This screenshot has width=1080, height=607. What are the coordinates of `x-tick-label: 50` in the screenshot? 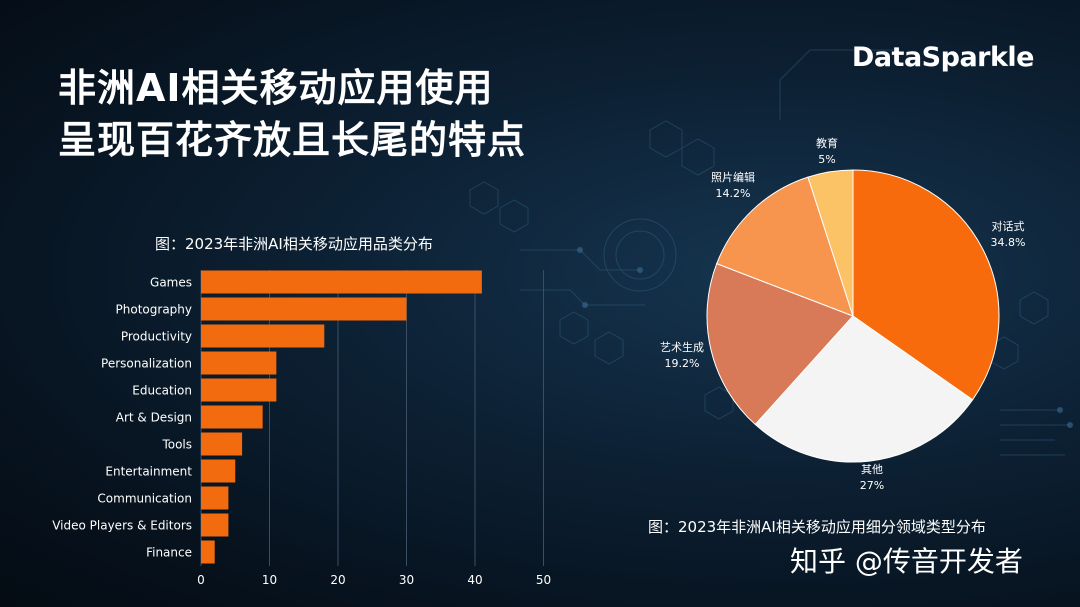 It's located at (543, 580).